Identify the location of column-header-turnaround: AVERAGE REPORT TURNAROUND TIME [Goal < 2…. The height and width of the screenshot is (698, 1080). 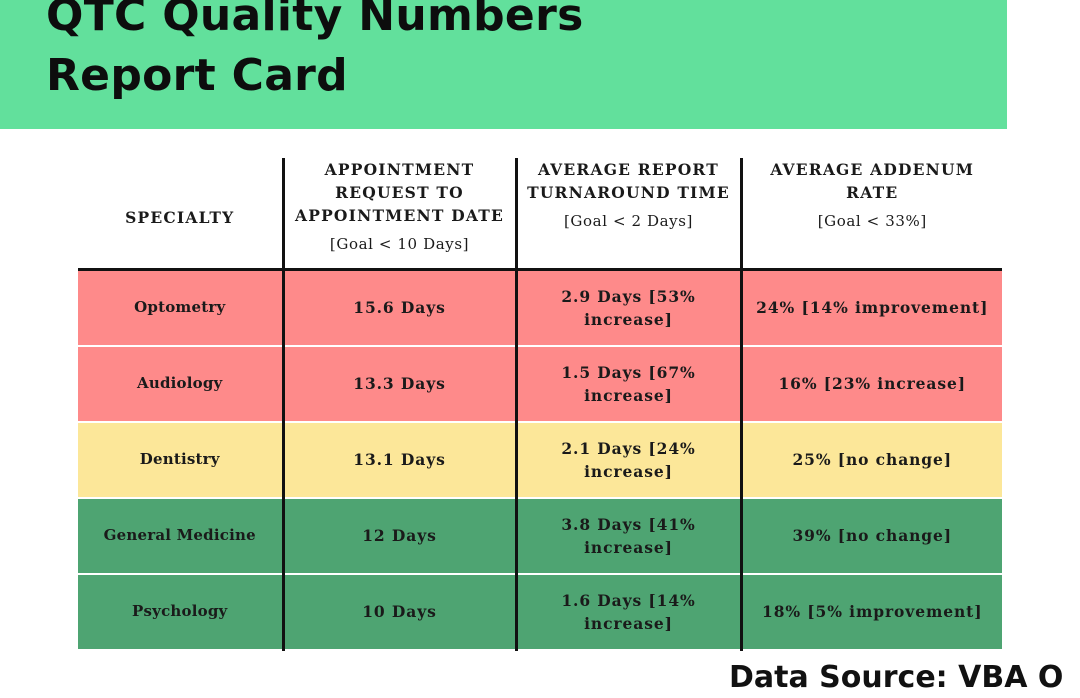
(627, 214).